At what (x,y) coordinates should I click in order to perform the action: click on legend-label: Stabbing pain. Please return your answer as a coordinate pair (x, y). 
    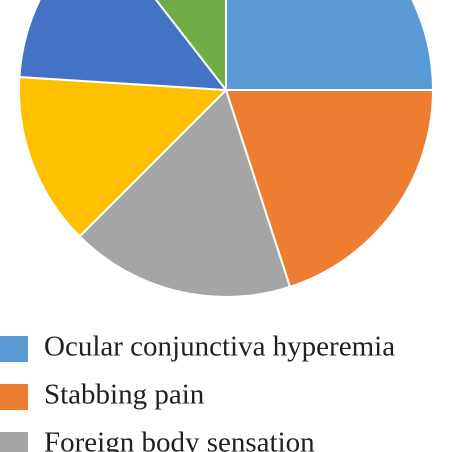
    Looking at the image, I should click on (124, 395).